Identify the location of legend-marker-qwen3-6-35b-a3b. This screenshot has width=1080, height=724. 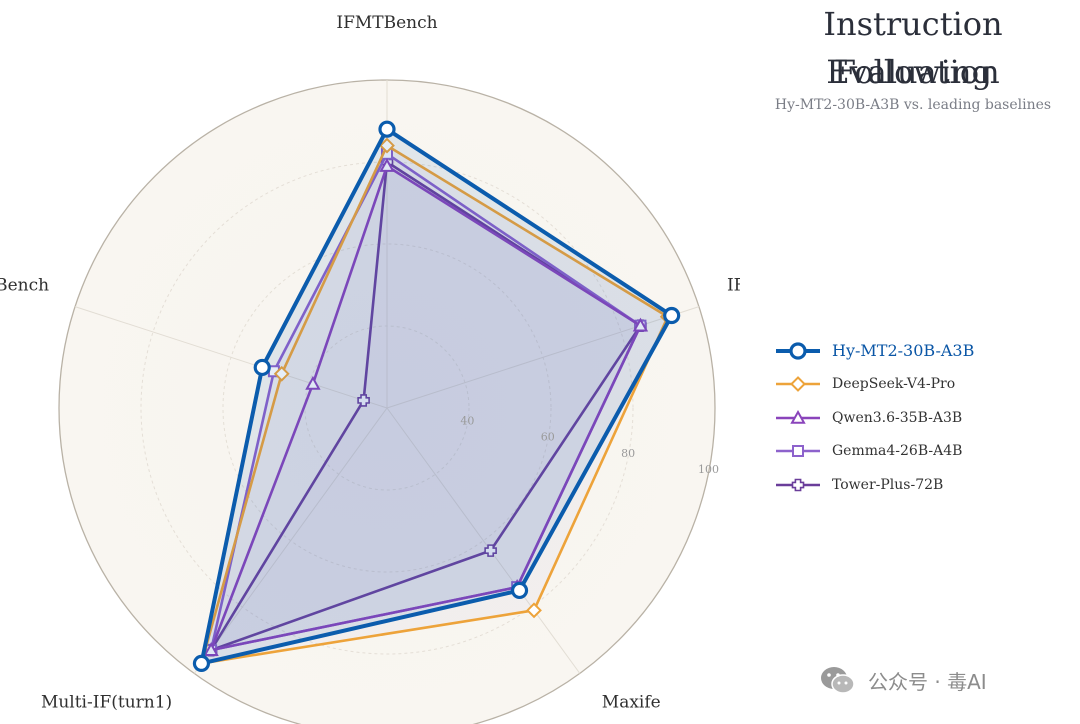
(798, 416).